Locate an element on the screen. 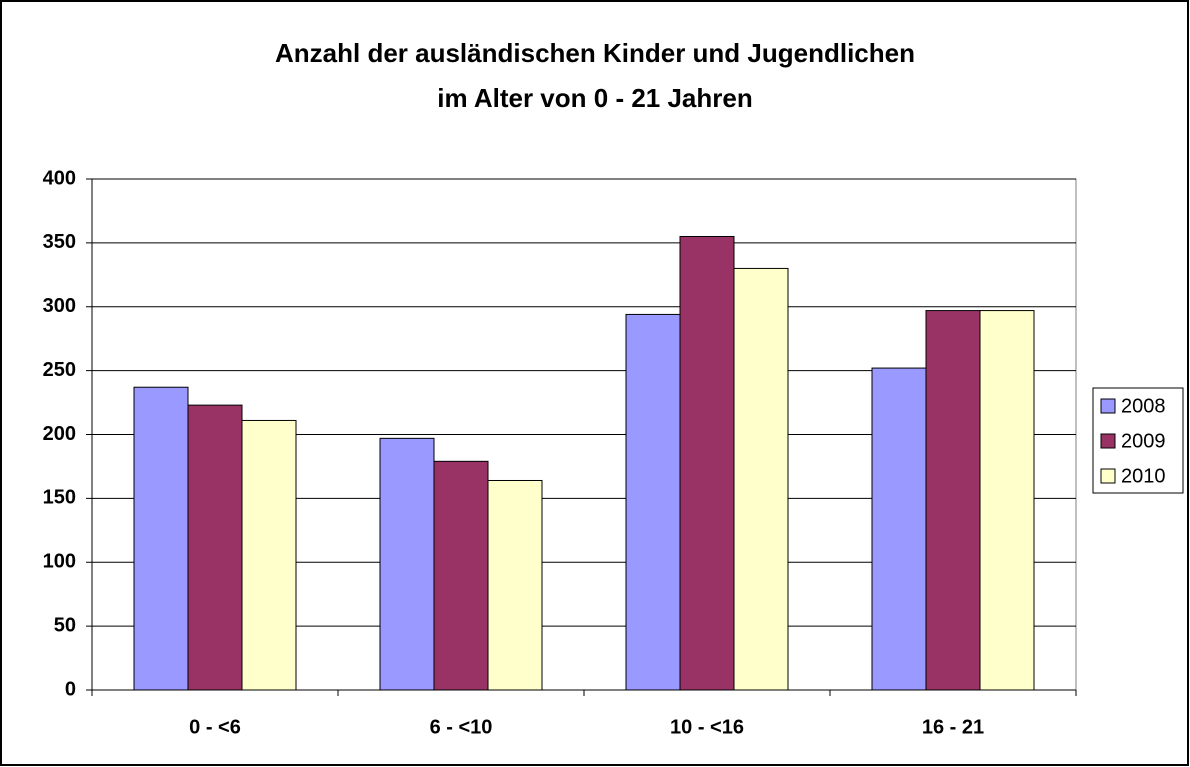 The image size is (1190, 767). y-tick-label: 350 is located at coordinates (59, 242).